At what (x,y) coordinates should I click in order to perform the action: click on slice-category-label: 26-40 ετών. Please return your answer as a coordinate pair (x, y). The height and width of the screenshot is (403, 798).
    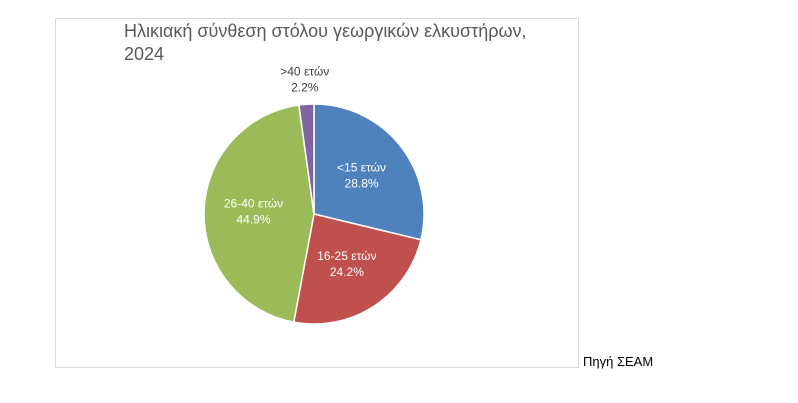
    Looking at the image, I should click on (253, 204).